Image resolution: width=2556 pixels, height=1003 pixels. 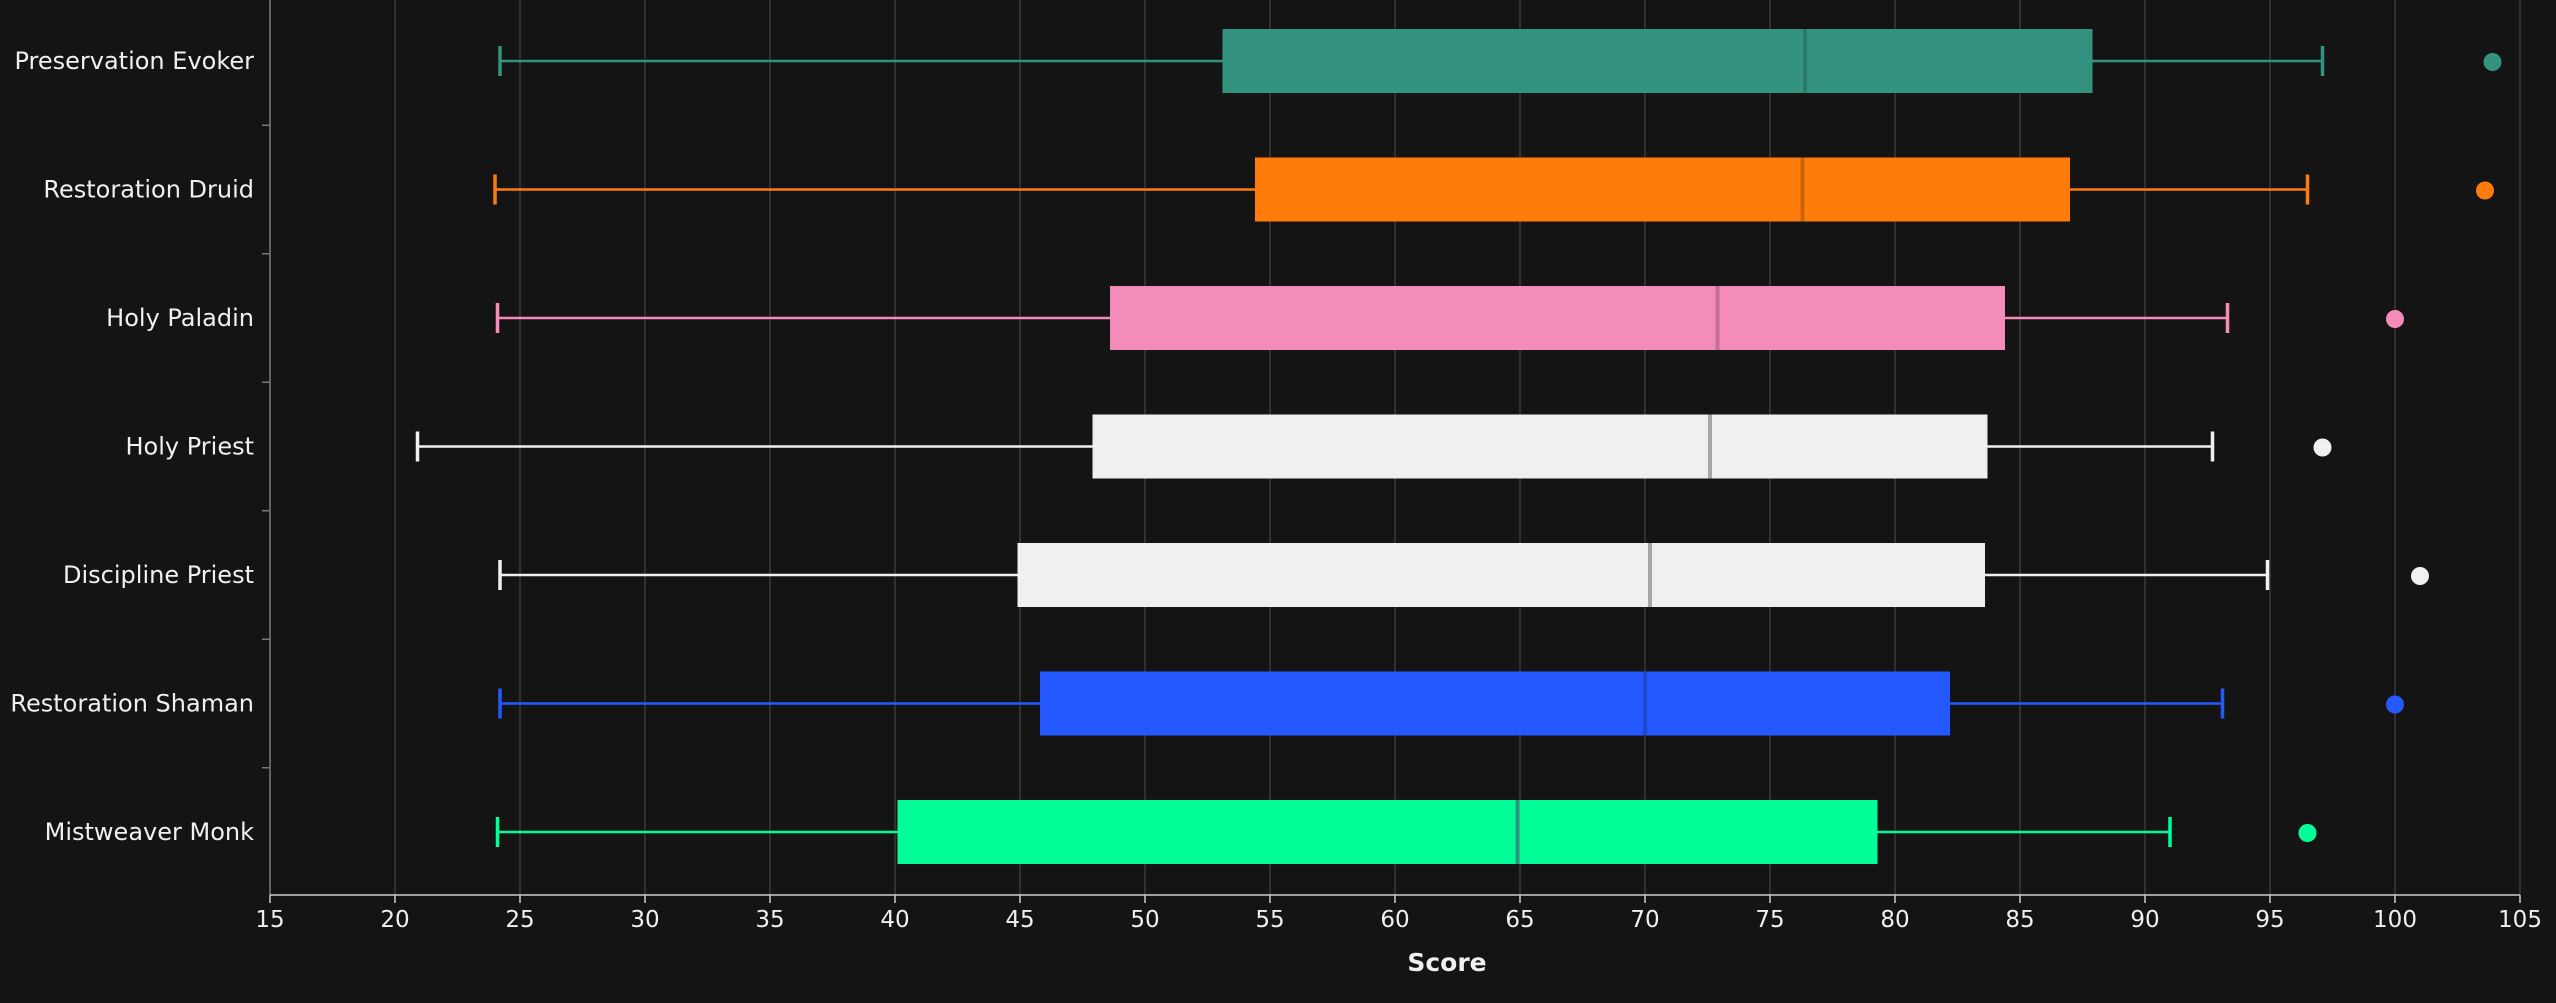 What do you see at coordinates (132, 704) in the screenshot?
I see `category-label: Restoration Shaman` at bounding box center [132, 704].